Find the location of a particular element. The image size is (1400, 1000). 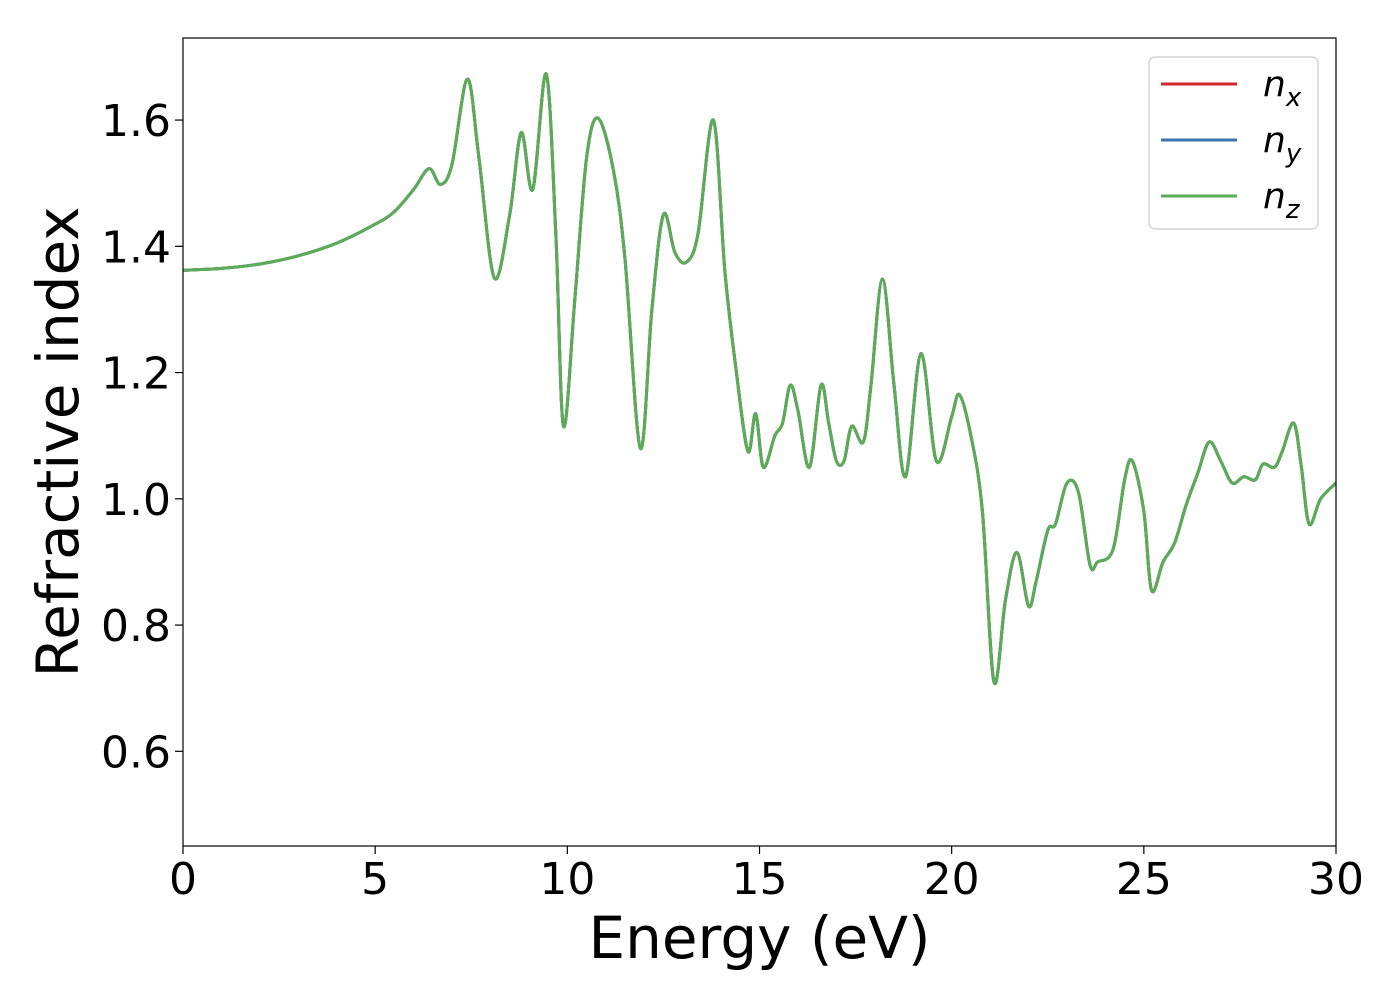

y-axis-title: Refractive index is located at coordinates (58, 441).